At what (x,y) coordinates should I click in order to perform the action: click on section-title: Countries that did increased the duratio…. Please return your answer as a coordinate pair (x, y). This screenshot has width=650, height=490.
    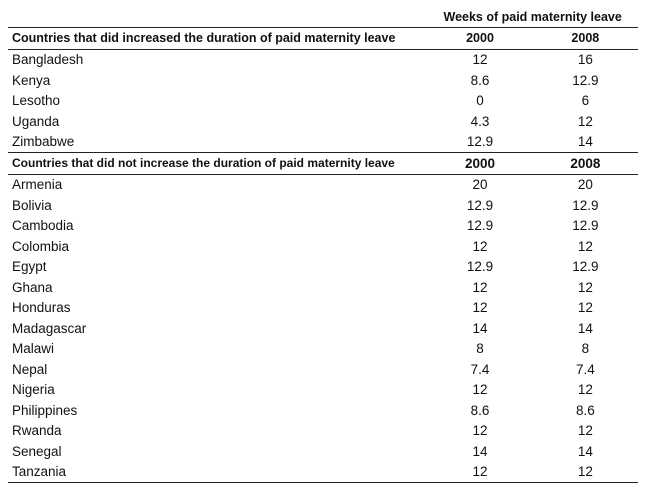
    Looking at the image, I should click on (204, 38).